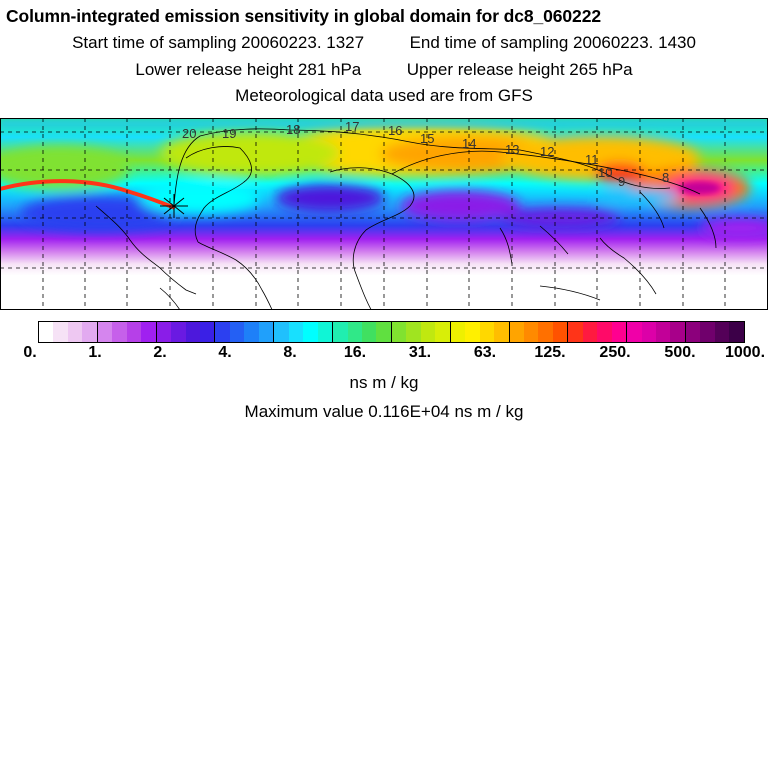  I want to click on end-time-label: End time of sampling 20060223. 1430, so click(552, 42).